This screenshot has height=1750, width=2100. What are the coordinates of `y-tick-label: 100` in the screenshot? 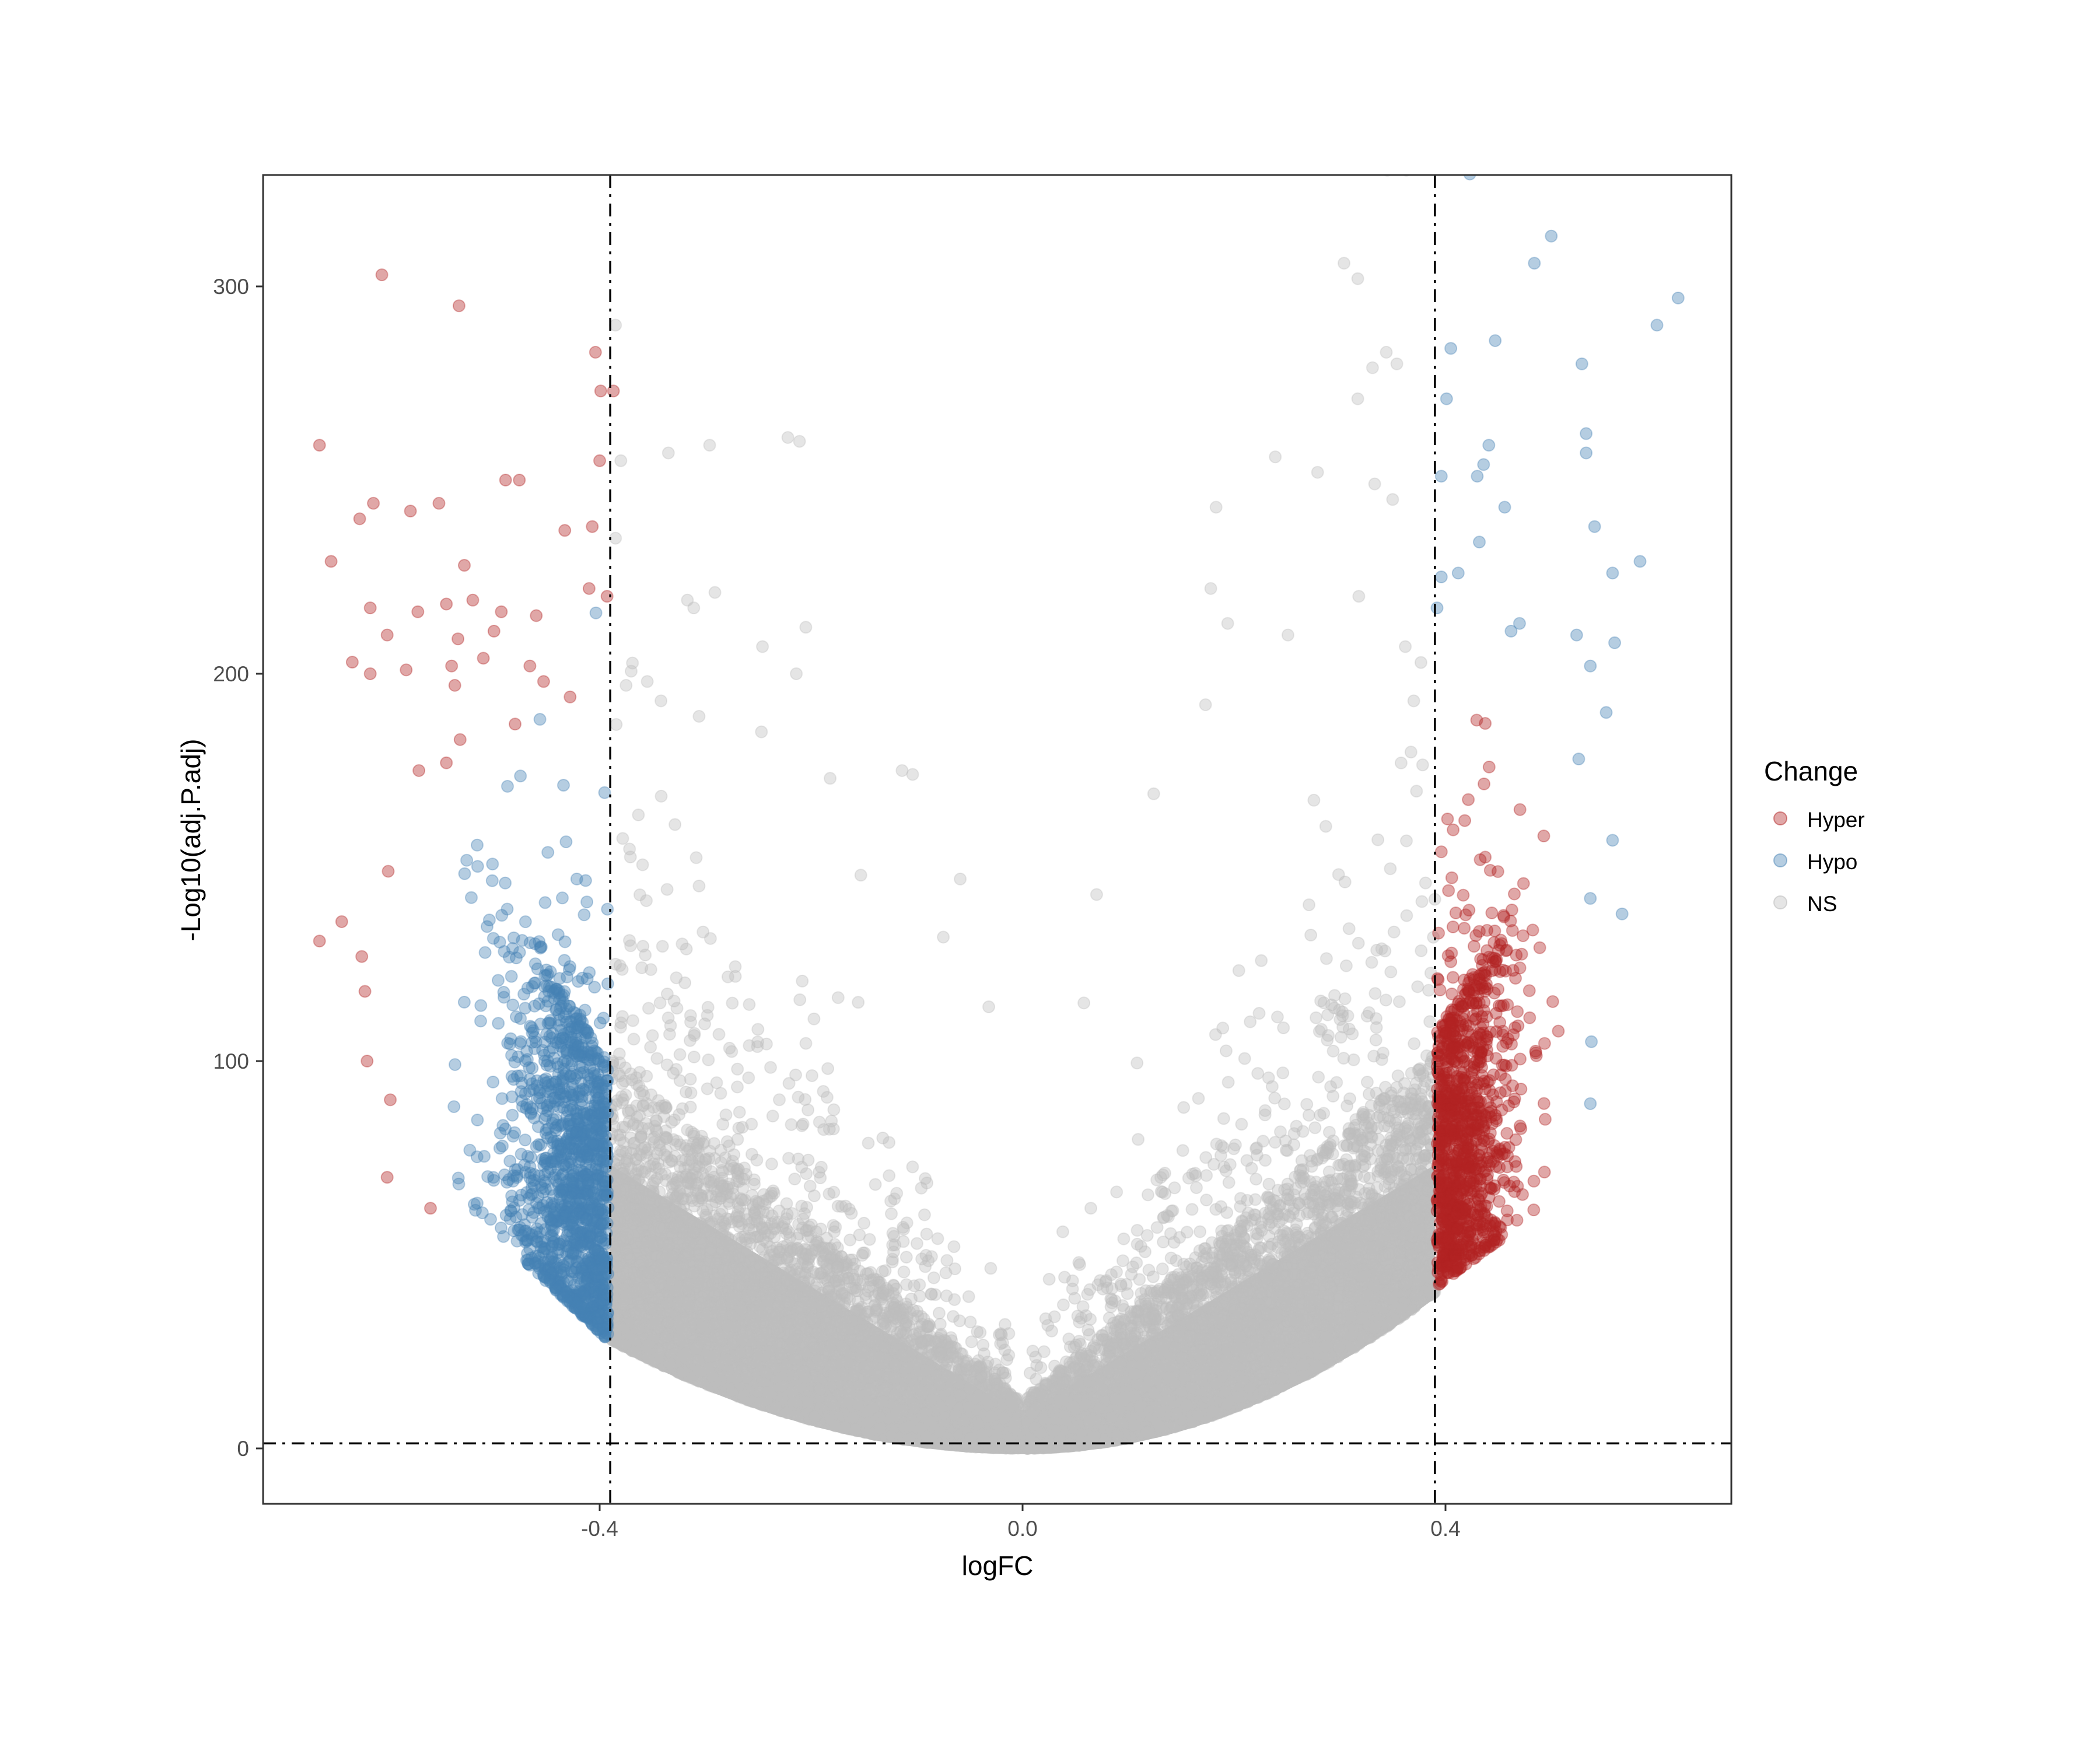 It's located at (231, 1061).